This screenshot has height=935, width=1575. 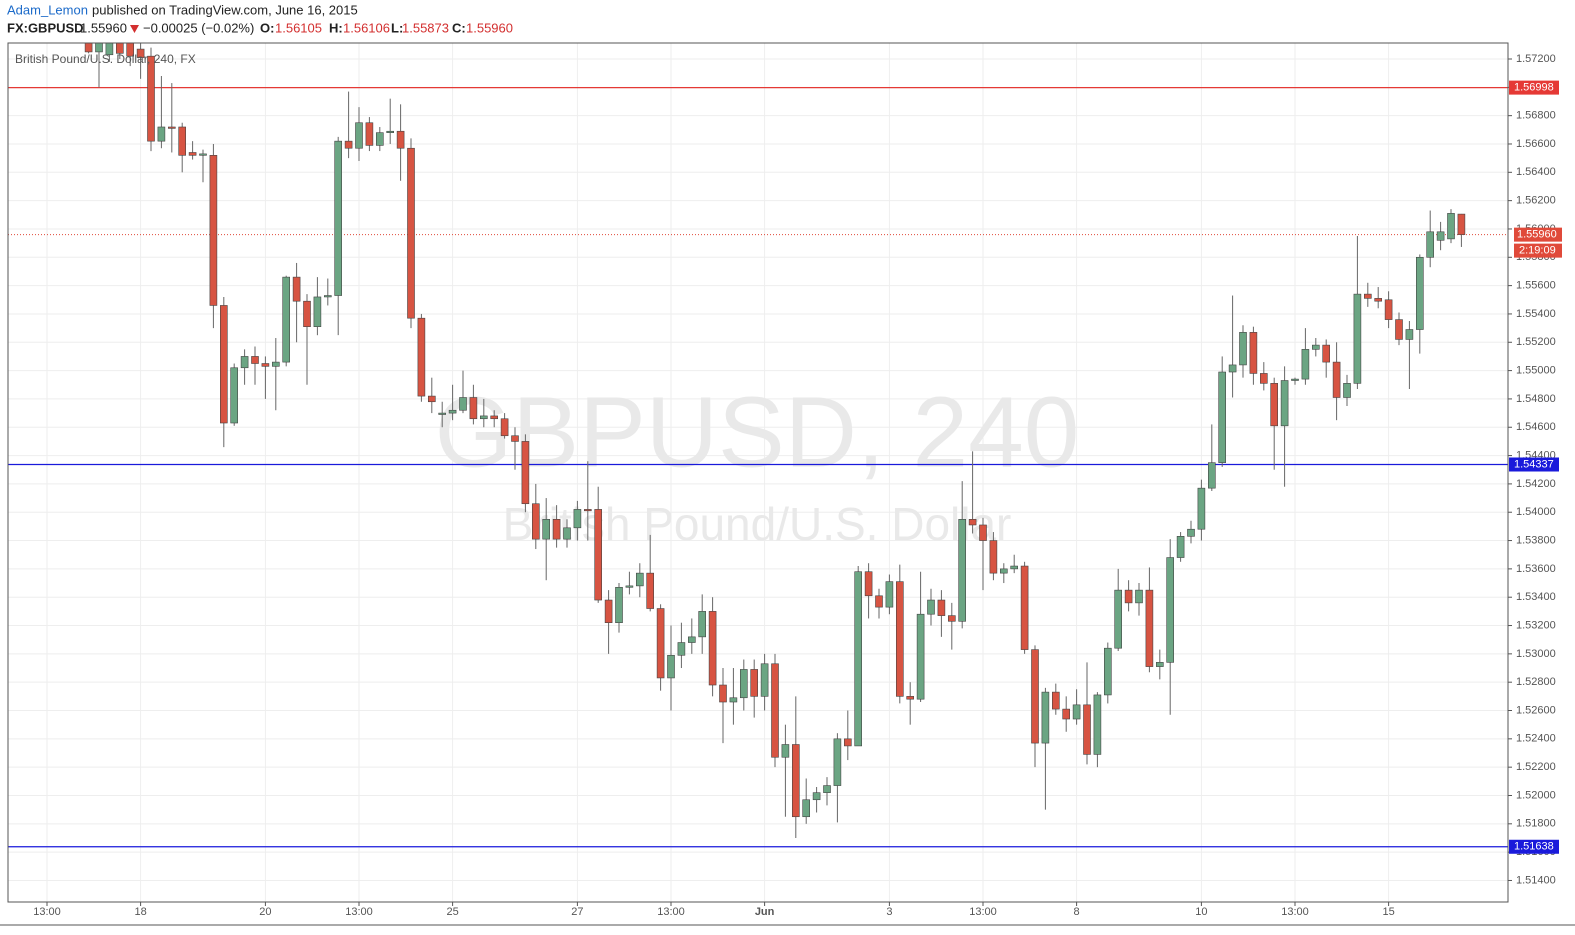 I want to click on y-tick-label: 1.56200, so click(x=1536, y=201).